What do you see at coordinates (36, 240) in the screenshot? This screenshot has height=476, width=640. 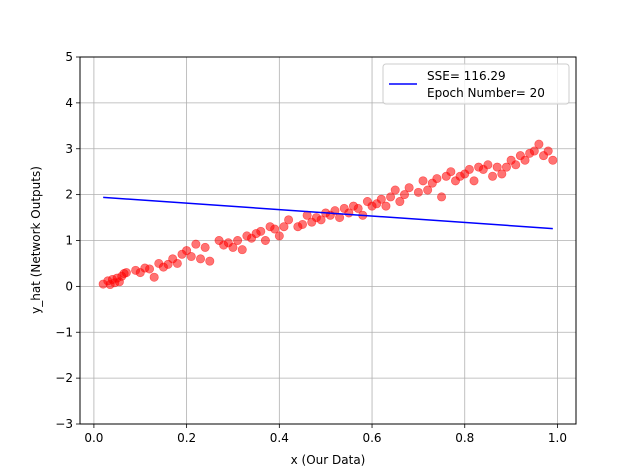 I see `y-axis-label: y_hat (Network Outputs)` at bounding box center [36, 240].